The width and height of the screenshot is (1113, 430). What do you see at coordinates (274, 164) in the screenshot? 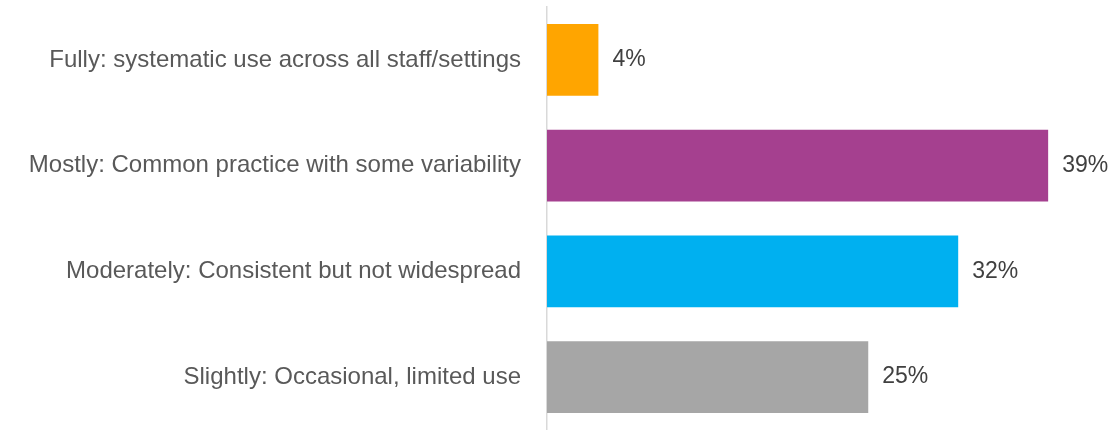
I see `y-tick-label: Mostly: Common practice with some variability` at bounding box center [274, 164].